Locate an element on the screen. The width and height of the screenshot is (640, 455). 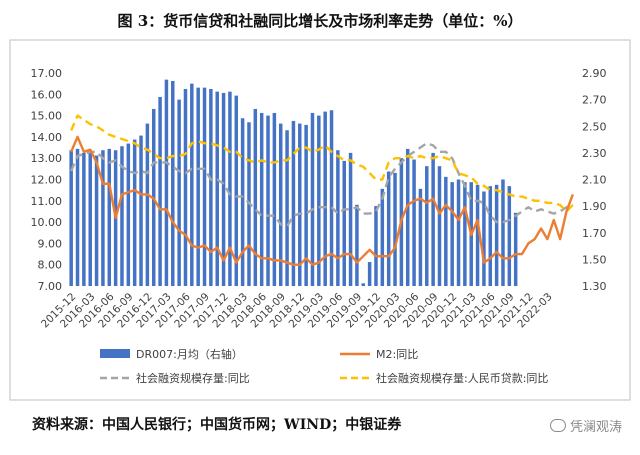
left-tick-label: 16.00 is located at coordinates (47, 94).